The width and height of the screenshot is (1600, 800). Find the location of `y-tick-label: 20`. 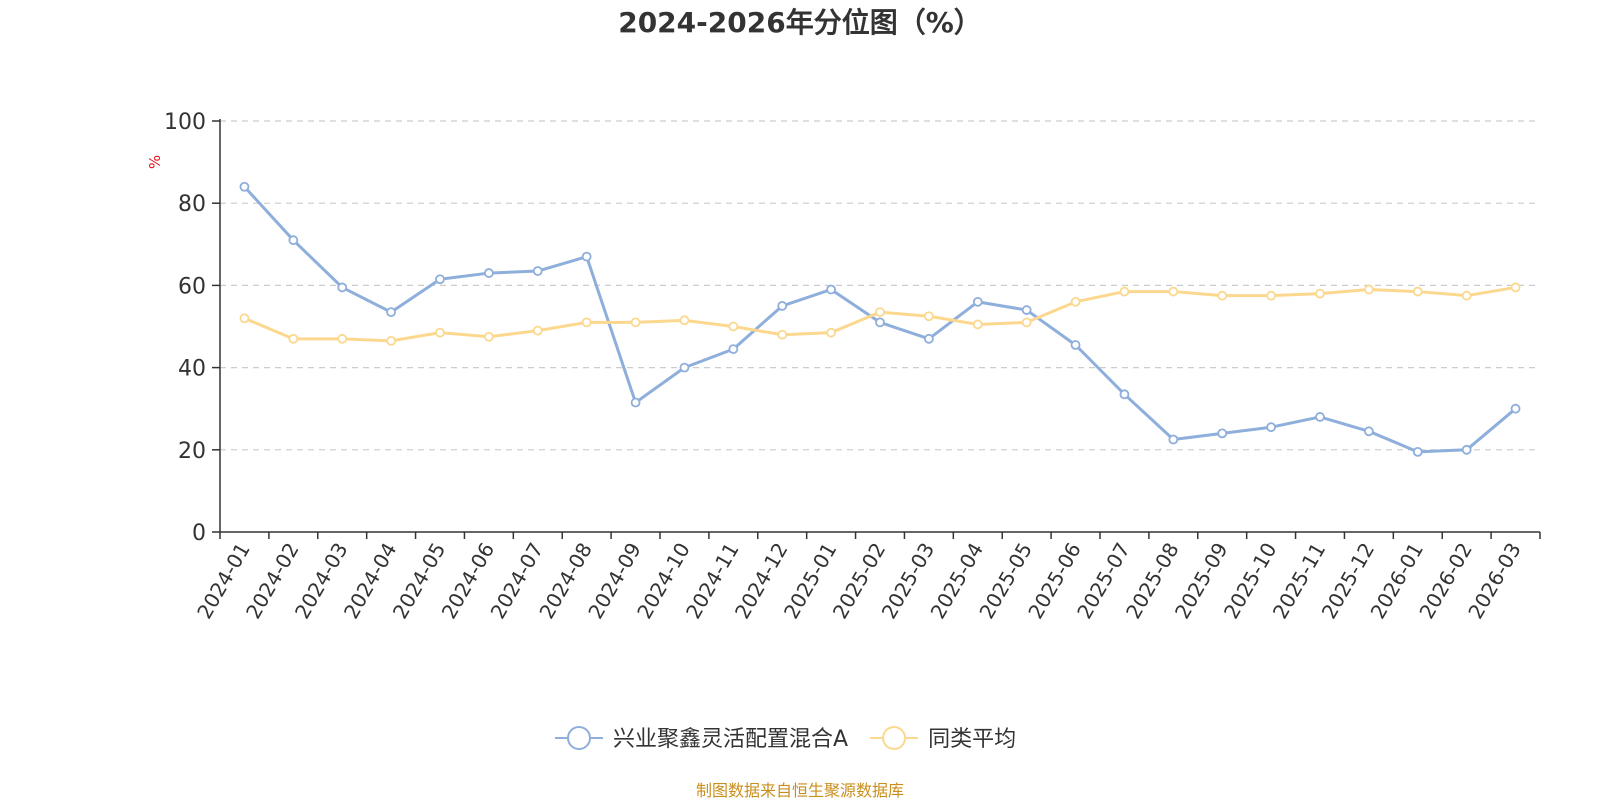

y-tick-label: 20 is located at coordinates (192, 451).